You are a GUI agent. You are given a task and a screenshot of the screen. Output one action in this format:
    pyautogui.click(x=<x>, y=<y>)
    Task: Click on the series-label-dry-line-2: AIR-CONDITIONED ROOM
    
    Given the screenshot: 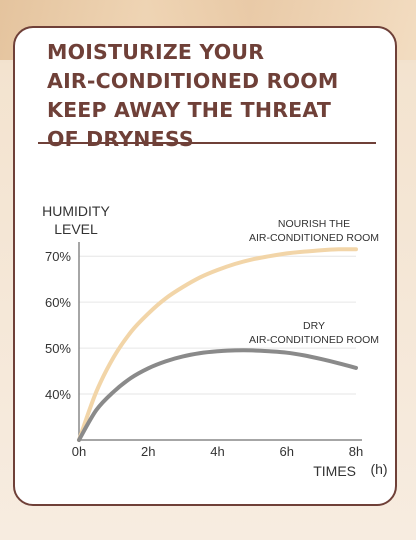 What is the action you would take?
    pyautogui.click(x=314, y=340)
    